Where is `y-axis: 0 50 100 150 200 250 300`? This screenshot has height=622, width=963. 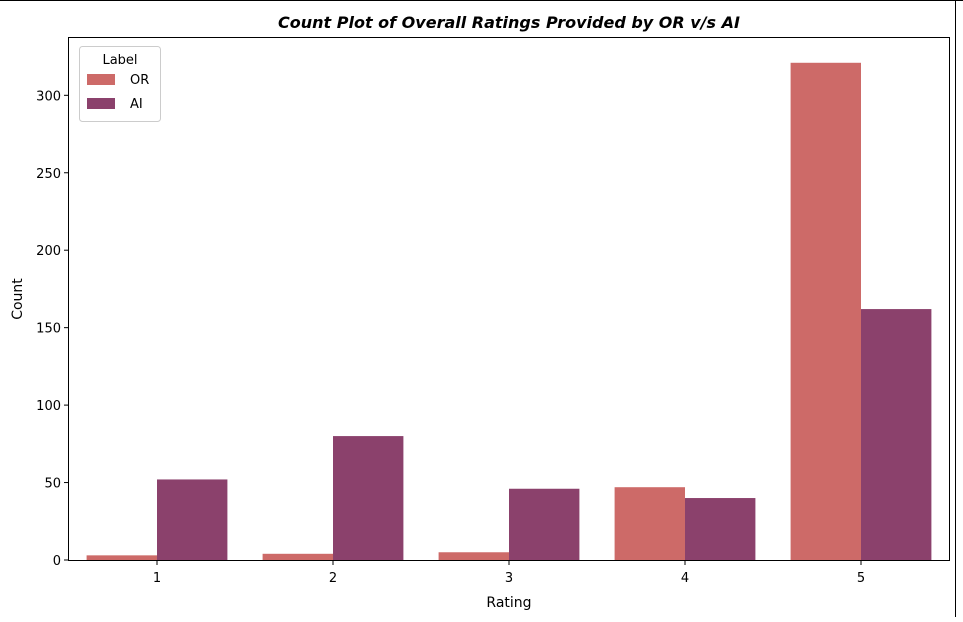
y-axis: 0 50 100 150 200 250 300 is located at coordinates (52, 329).